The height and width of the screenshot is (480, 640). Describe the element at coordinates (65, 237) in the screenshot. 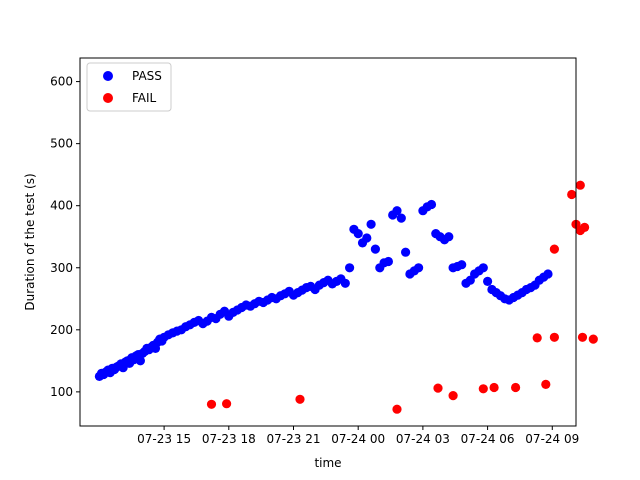

I see `y-axis: 100 200 300 400 500 600` at that location.